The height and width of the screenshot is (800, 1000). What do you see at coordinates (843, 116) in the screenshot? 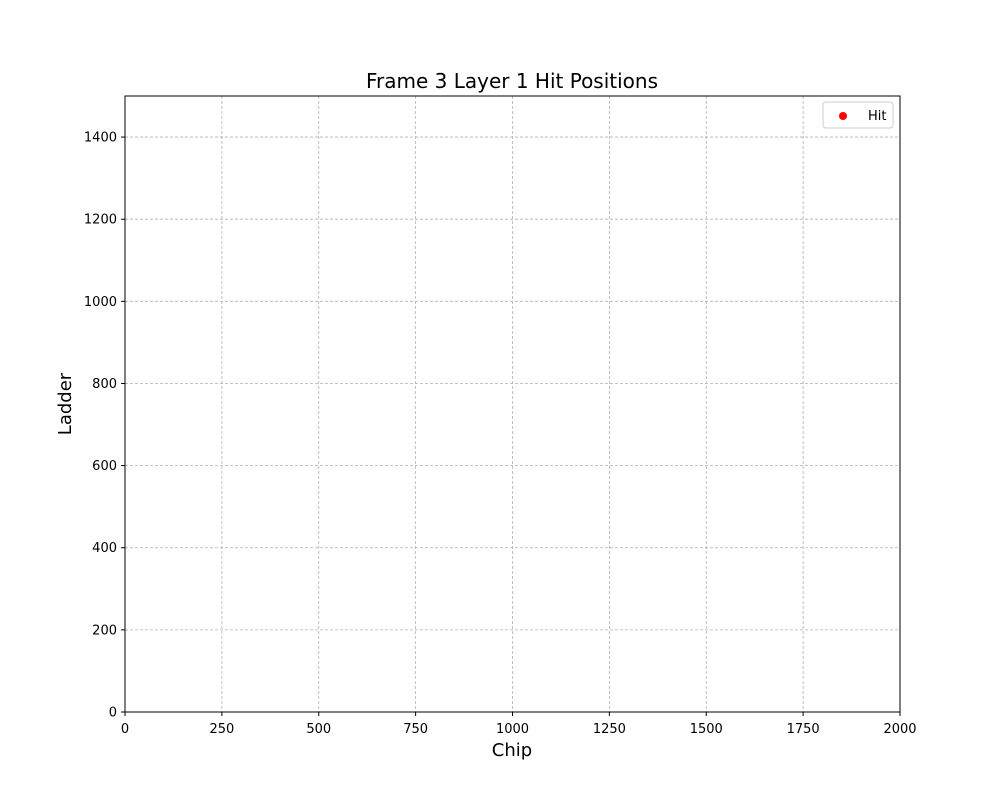
I see `legend-marker-hit` at bounding box center [843, 116].